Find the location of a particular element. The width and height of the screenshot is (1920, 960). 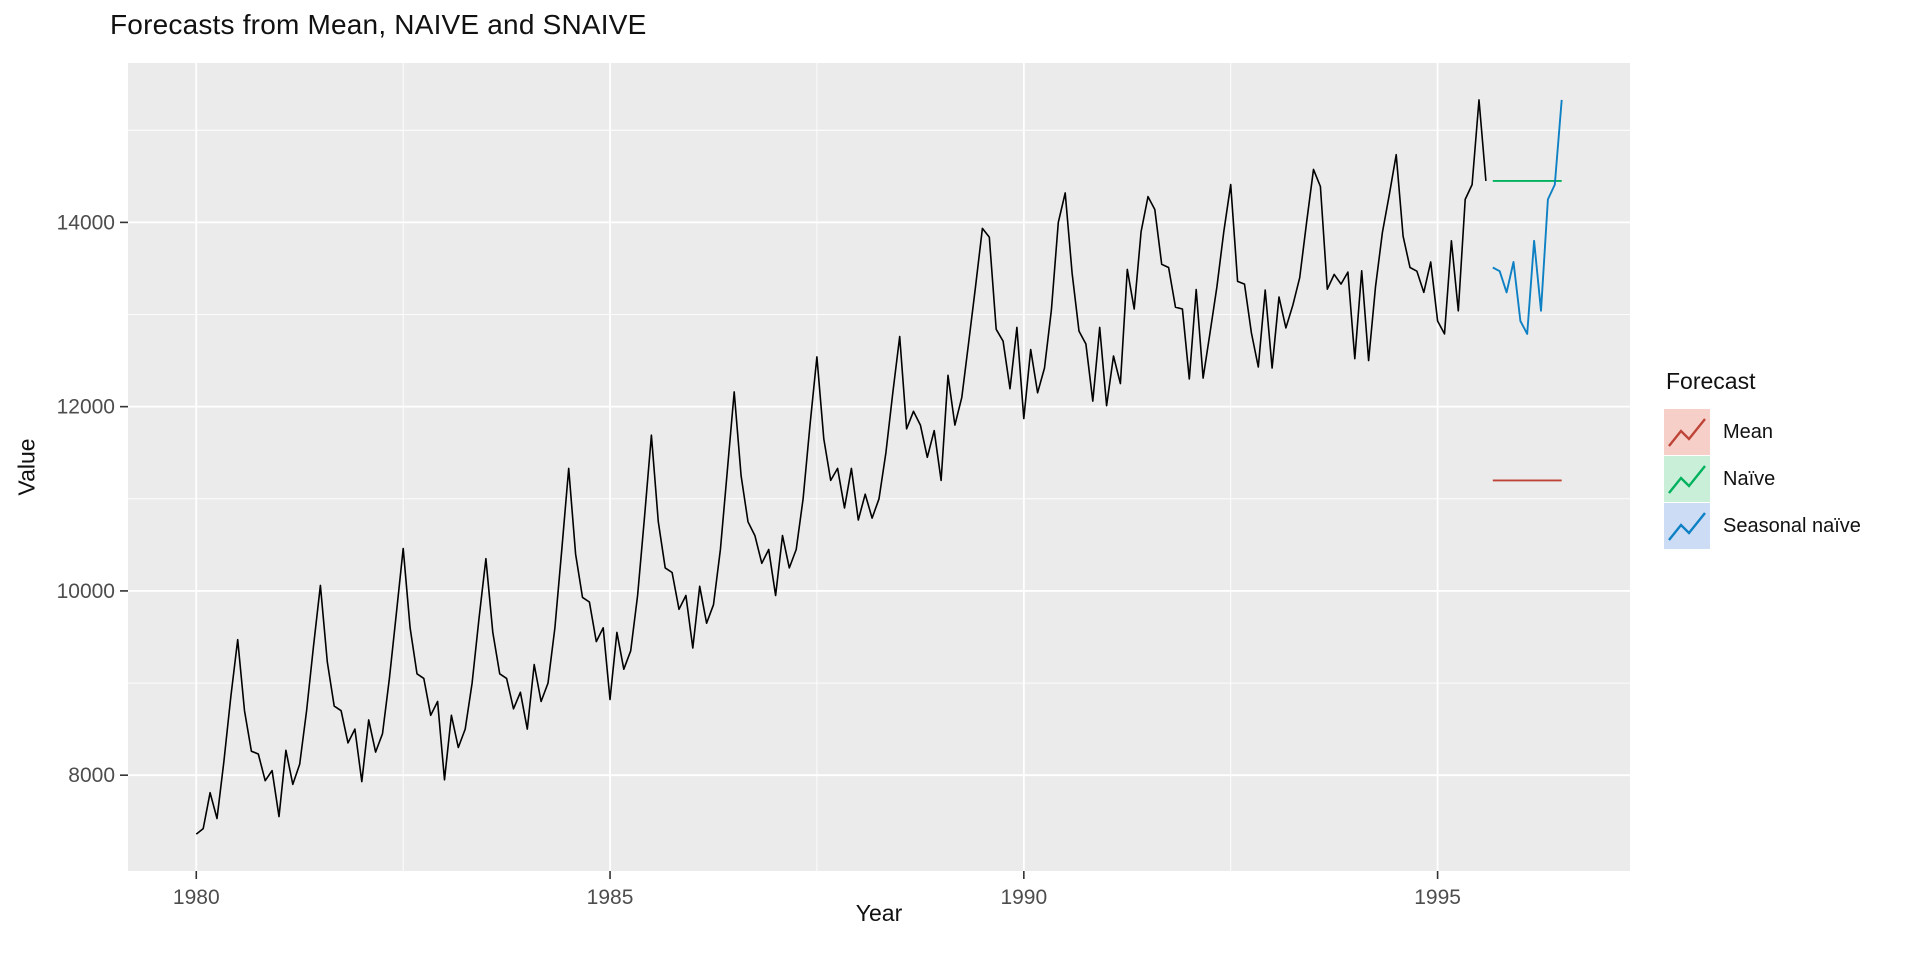

y-axis-title: Value is located at coordinates (26, 467).